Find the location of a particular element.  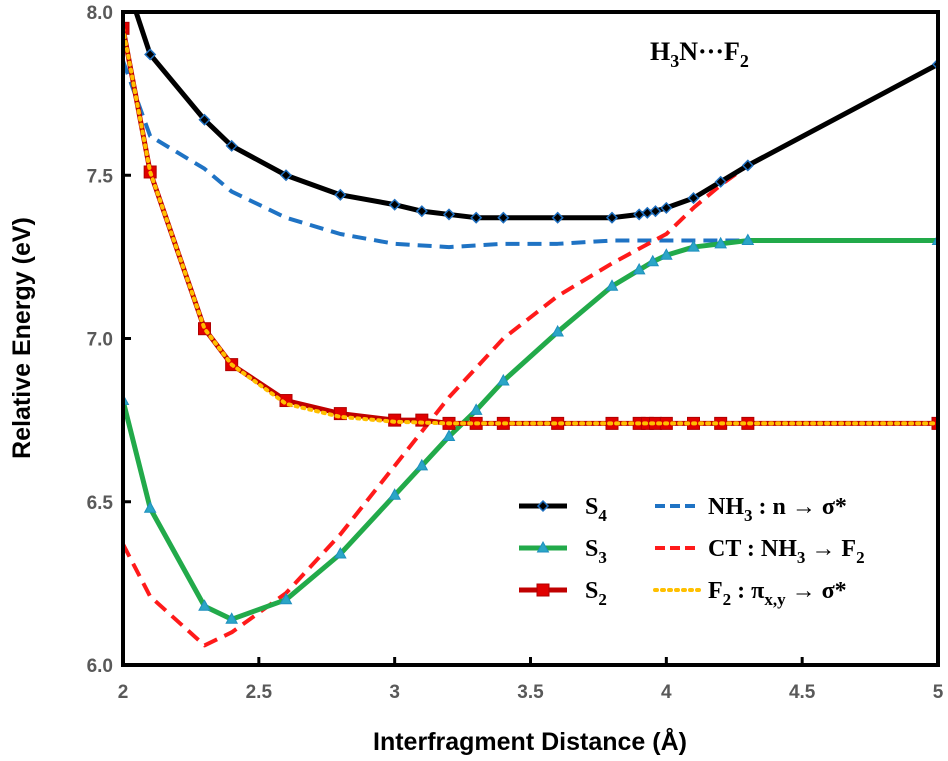

legend-label-3: NH3 : n → σ* is located at coordinates (777, 509).